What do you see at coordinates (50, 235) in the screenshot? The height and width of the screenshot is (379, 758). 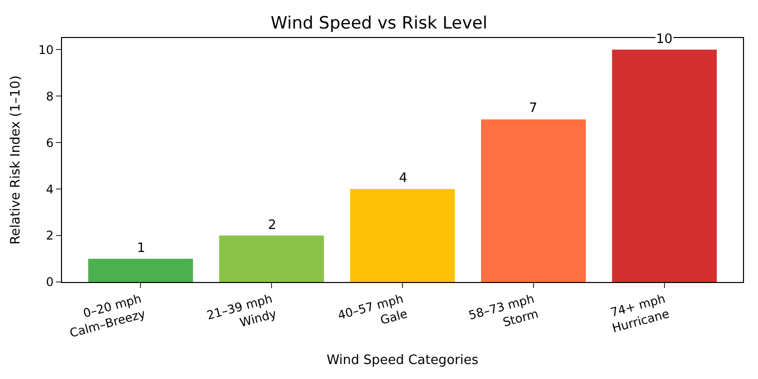 I see `y-tick-label: 2` at bounding box center [50, 235].